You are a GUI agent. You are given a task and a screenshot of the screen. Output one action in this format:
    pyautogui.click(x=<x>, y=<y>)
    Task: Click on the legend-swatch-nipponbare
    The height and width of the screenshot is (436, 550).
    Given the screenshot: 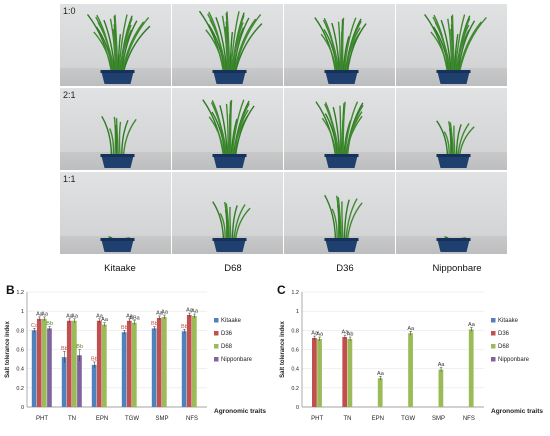 What is the action you would take?
    pyautogui.click(x=216, y=359)
    